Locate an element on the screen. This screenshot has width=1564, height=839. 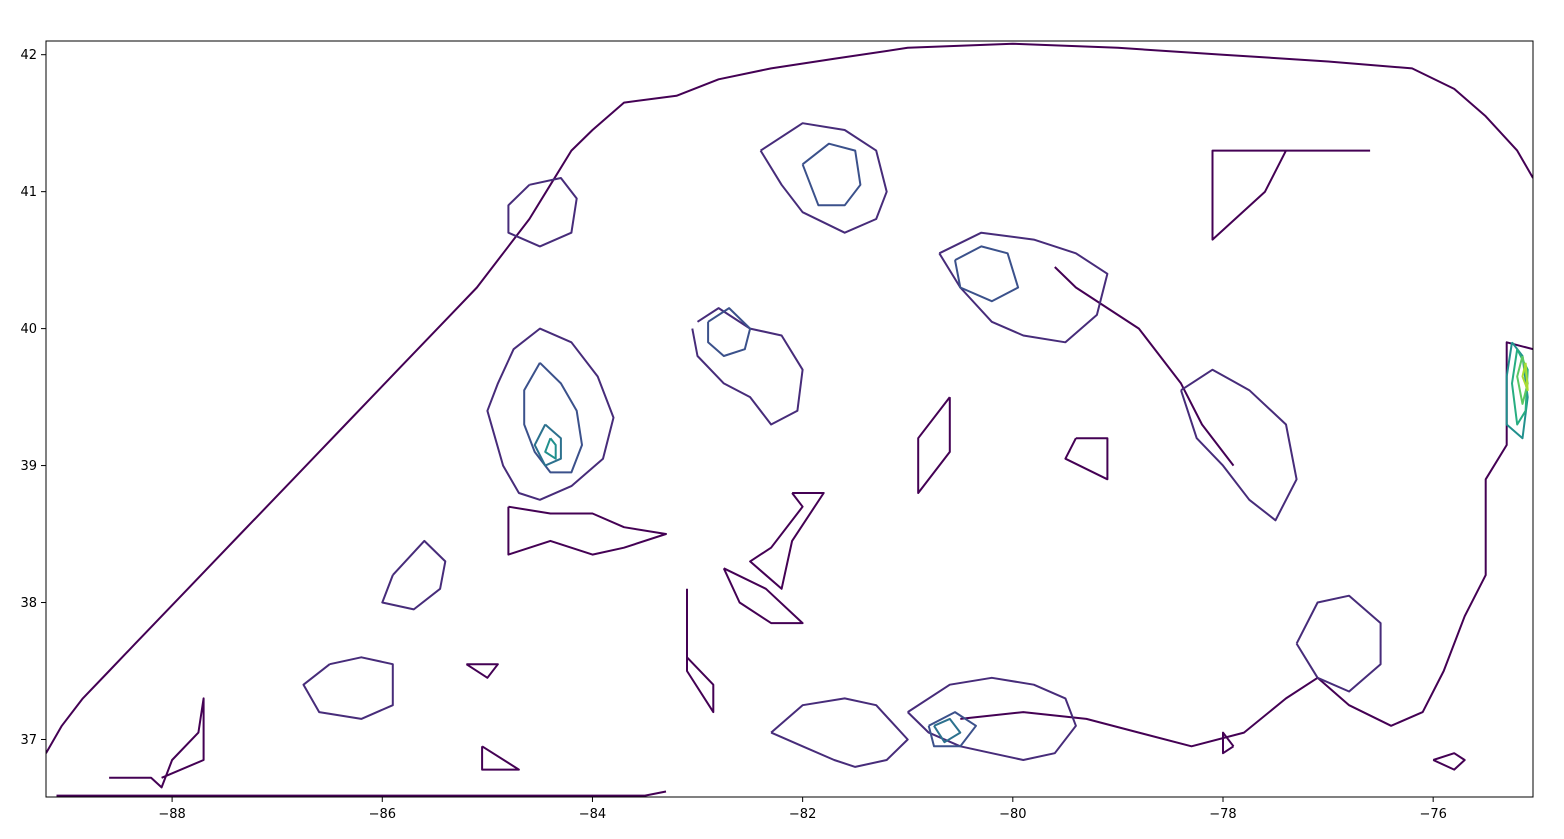
x-tick-label: −84 is located at coordinates (592, 814).